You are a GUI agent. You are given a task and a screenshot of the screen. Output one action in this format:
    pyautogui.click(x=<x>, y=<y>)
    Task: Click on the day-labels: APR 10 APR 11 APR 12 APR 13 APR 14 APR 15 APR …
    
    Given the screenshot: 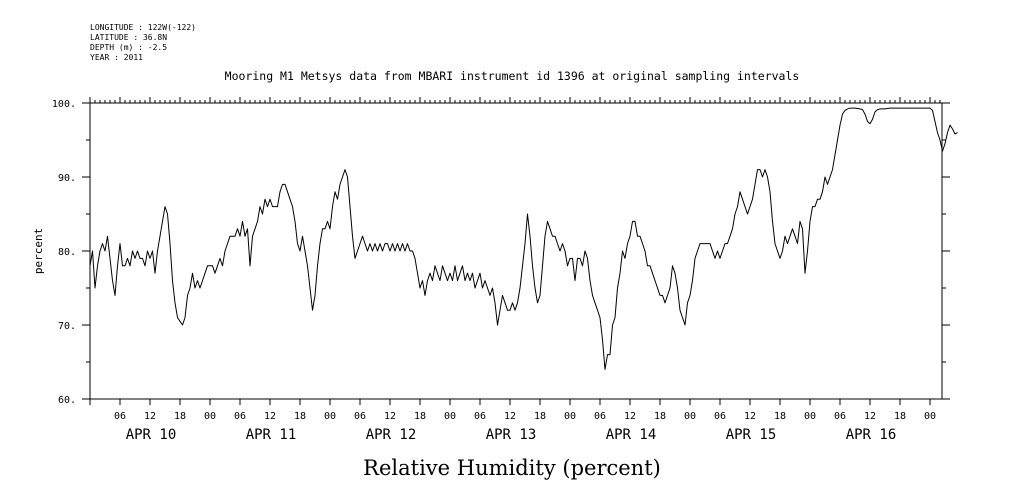 What is the action you would take?
    pyautogui.click(x=511, y=435)
    